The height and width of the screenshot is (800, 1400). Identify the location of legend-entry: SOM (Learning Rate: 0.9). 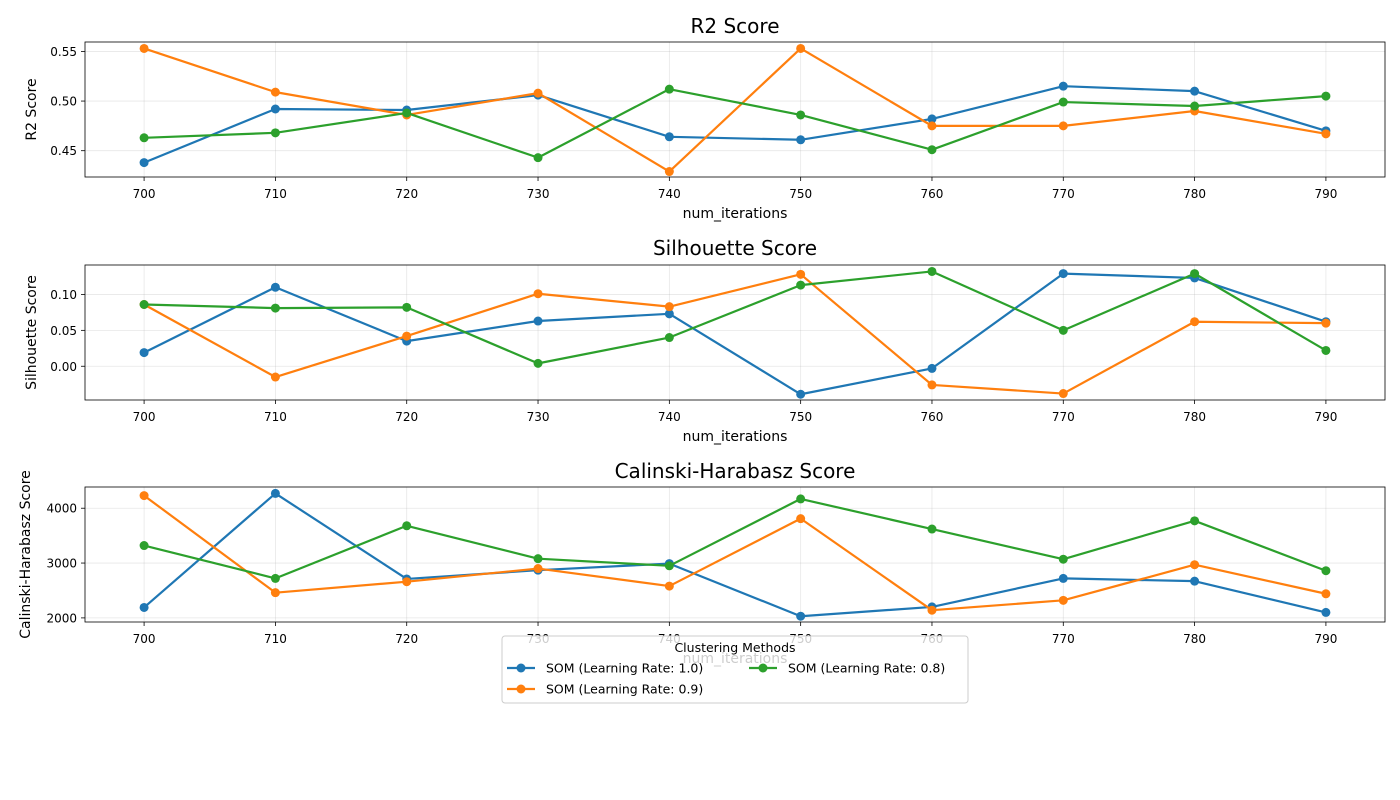
(624, 689).